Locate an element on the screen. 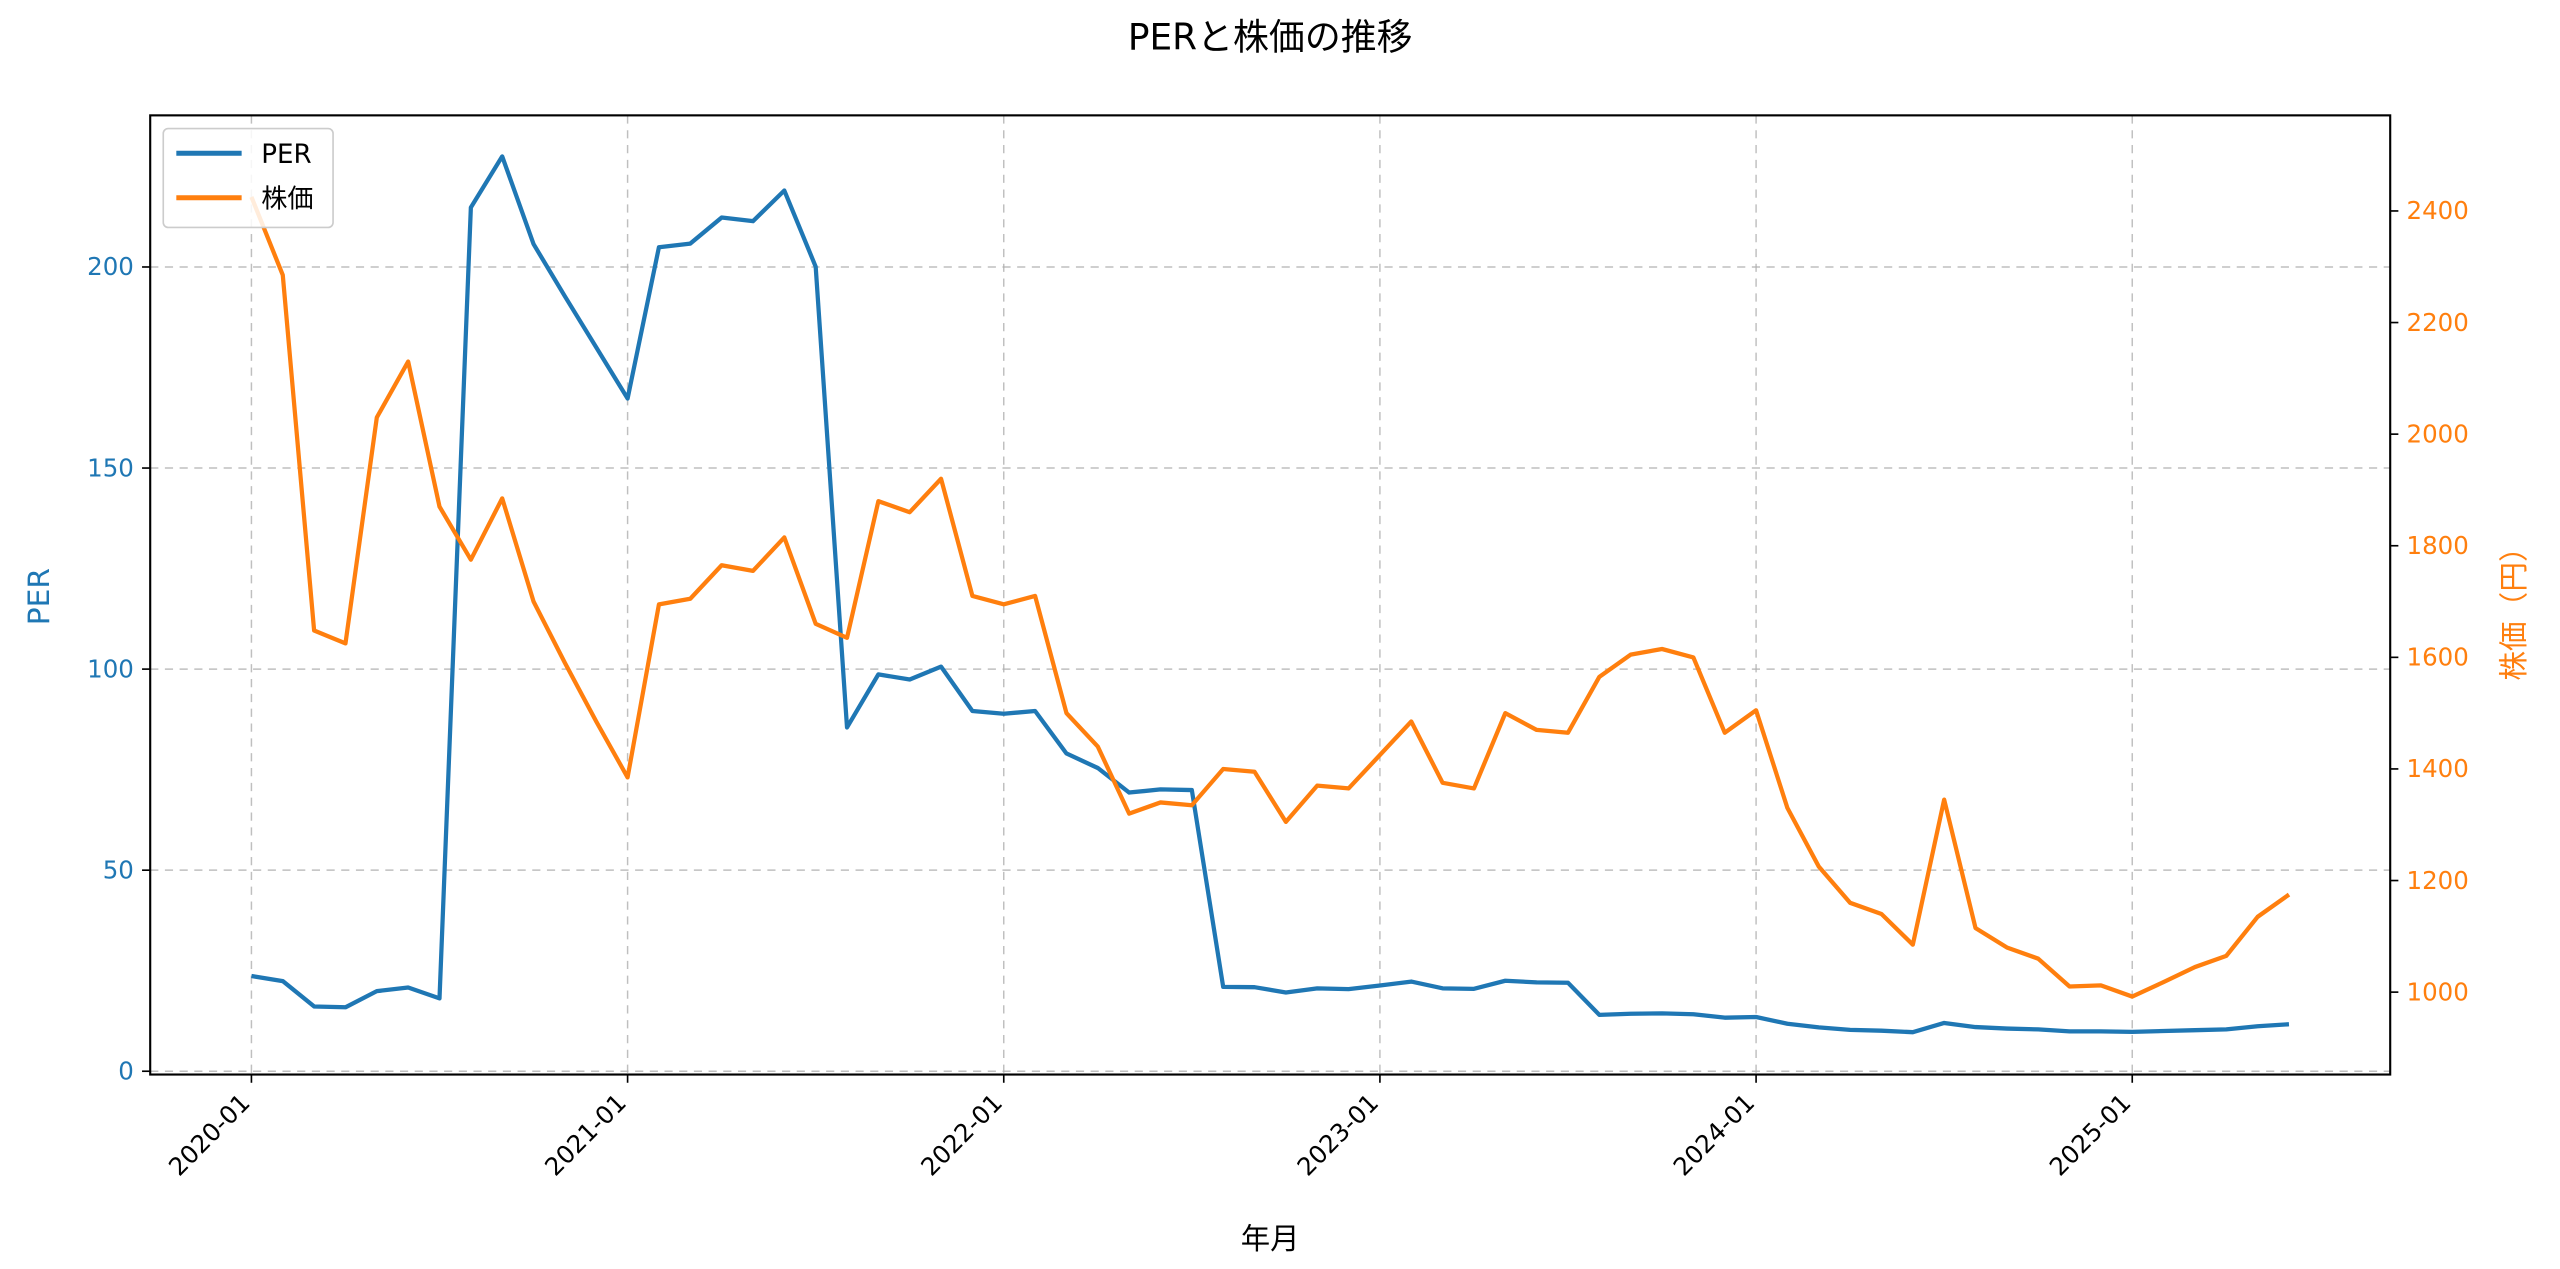 This screenshot has width=2560, height=1269. legend-label-per: PER is located at coordinates (286, 155).